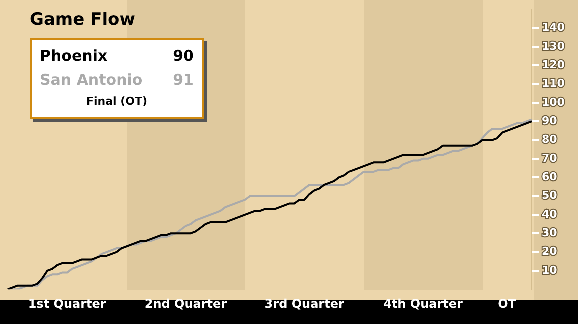 This screenshot has height=324, width=578. Describe the element at coordinates (550, 270) in the screenshot. I see `y-tick-label: 10` at that location.